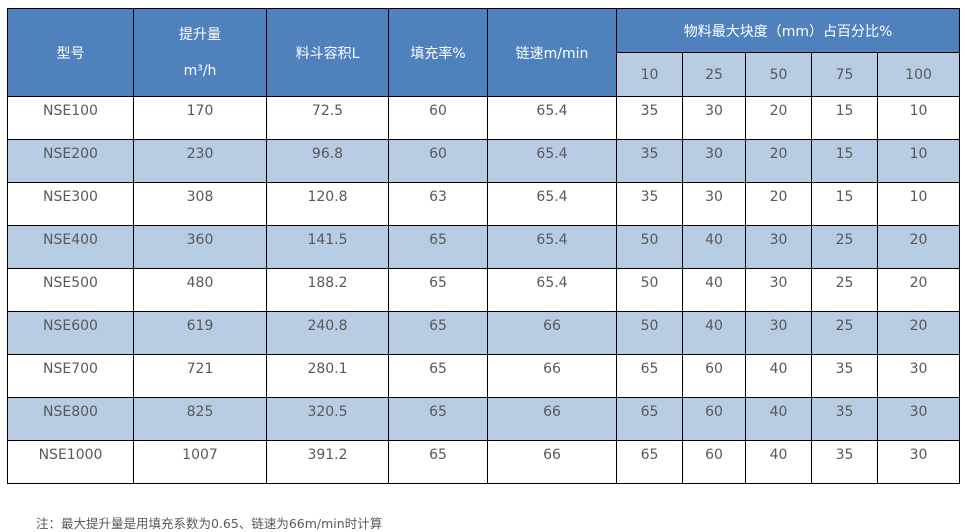 Image resolution: width=965 pixels, height=532 pixels. What do you see at coordinates (70, 118) in the screenshot?
I see `table-cell: NSE100` at bounding box center [70, 118].